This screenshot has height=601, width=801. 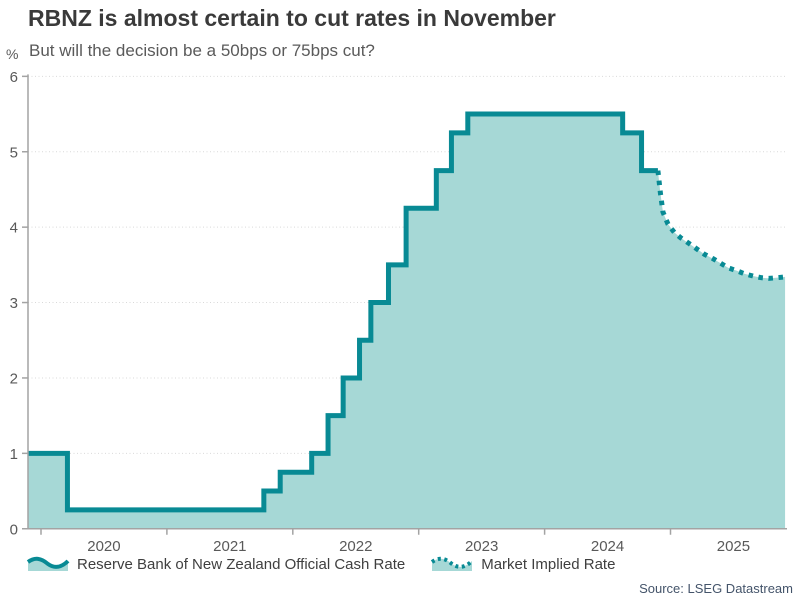 What do you see at coordinates (716, 588) in the screenshot?
I see `source-attribution: Source: LSEG Datastream` at bounding box center [716, 588].